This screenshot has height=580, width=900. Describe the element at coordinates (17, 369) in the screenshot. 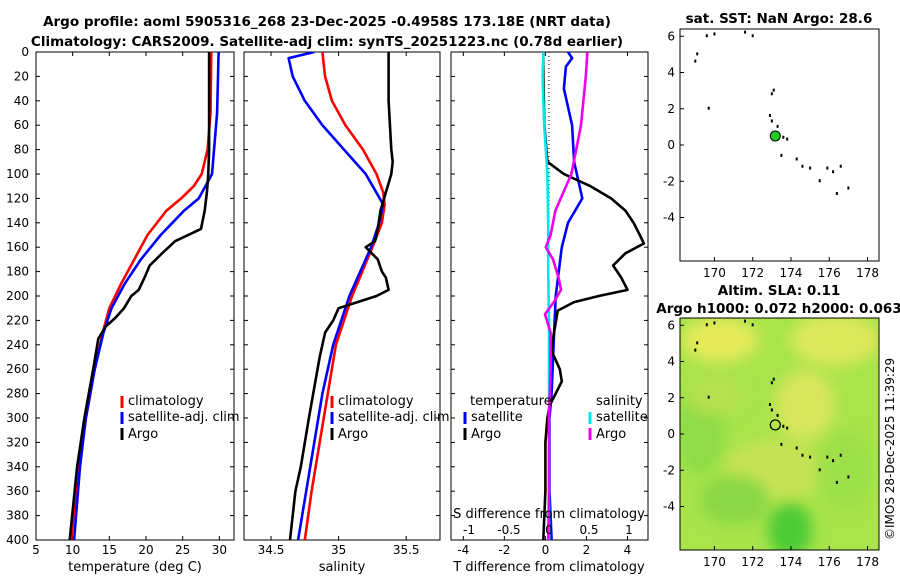

I see `depth-tick-label: 260` at that location.